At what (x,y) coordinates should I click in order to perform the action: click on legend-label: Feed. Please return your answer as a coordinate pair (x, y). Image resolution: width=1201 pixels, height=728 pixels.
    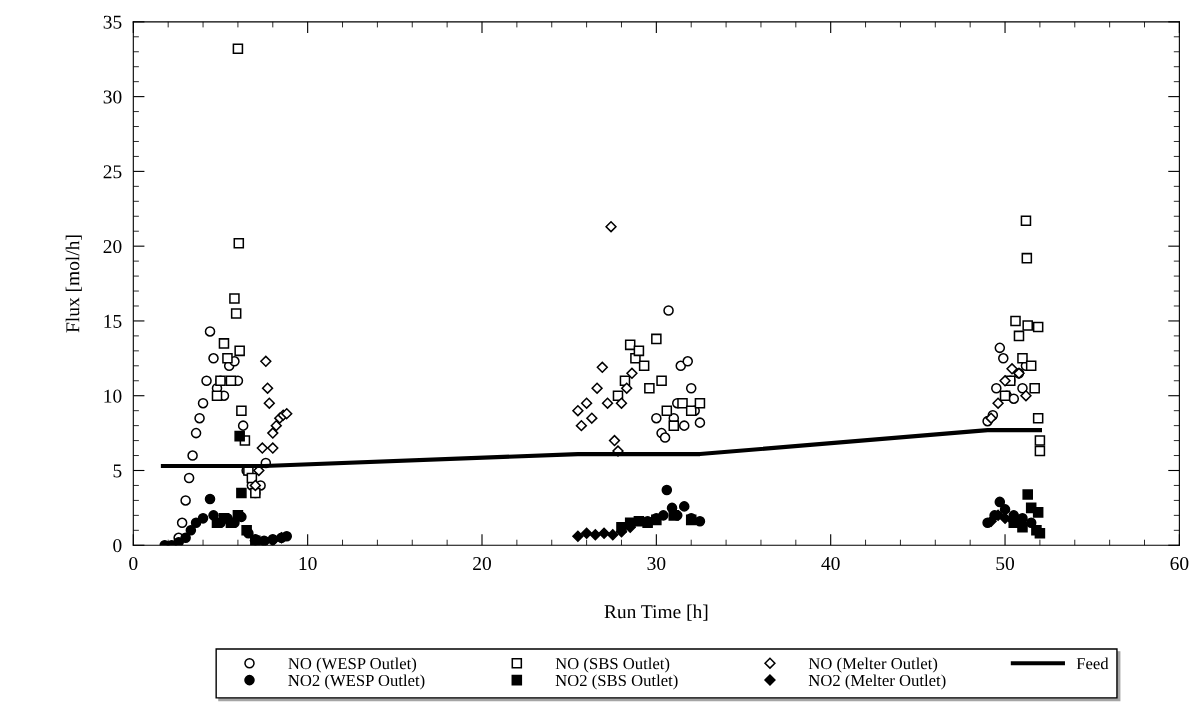
    Looking at the image, I should click on (1092, 663).